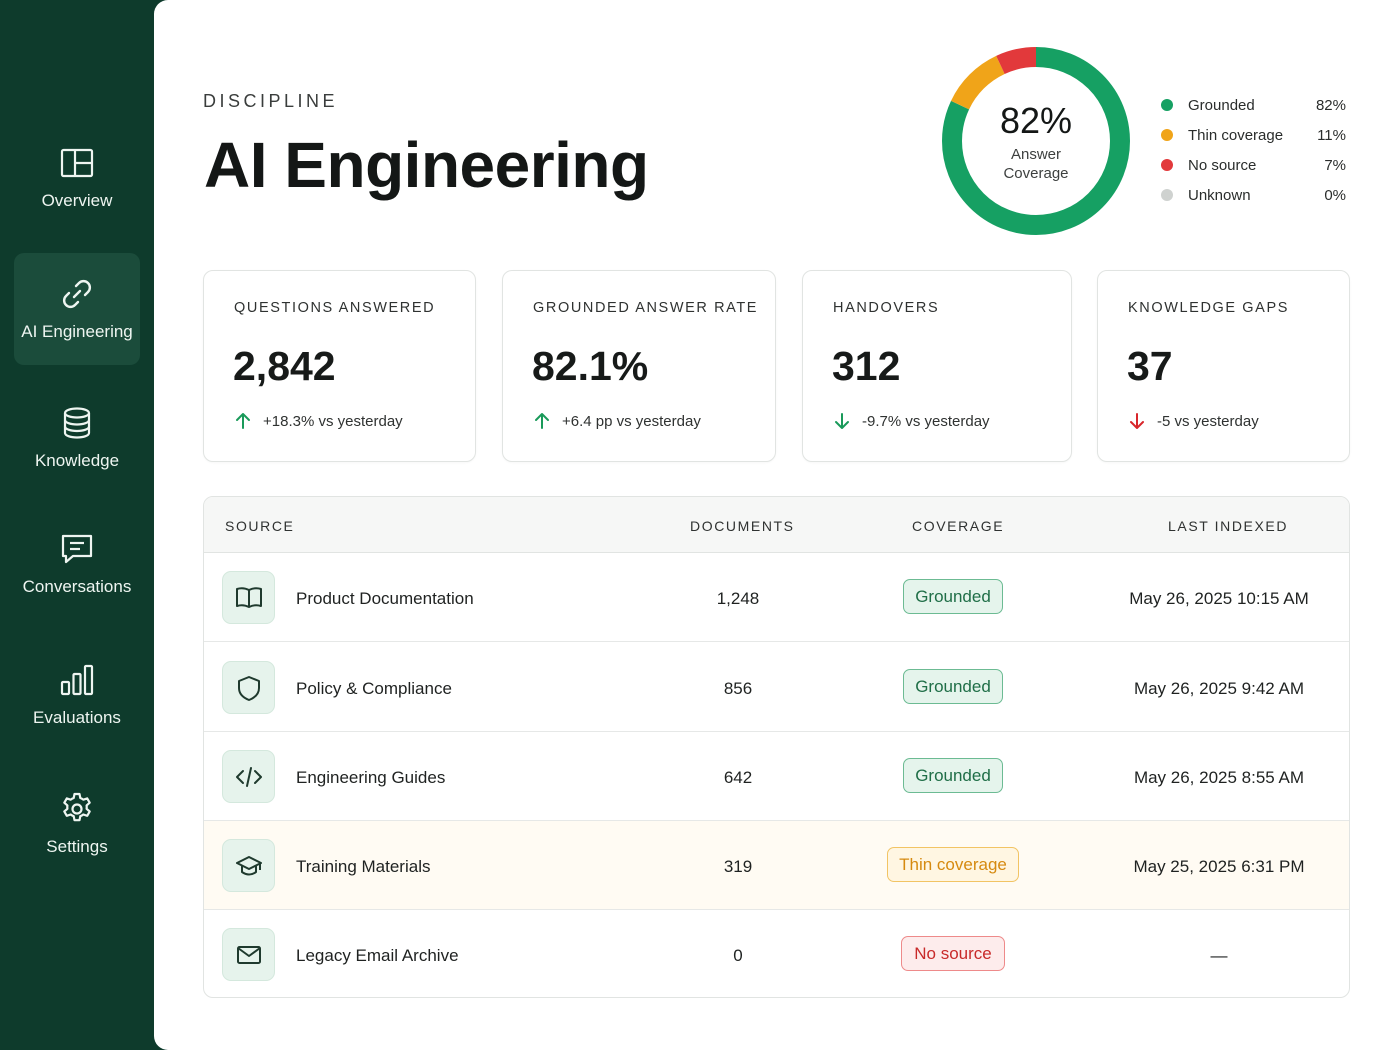  I want to click on legend-label: Grounded, so click(1221, 105).